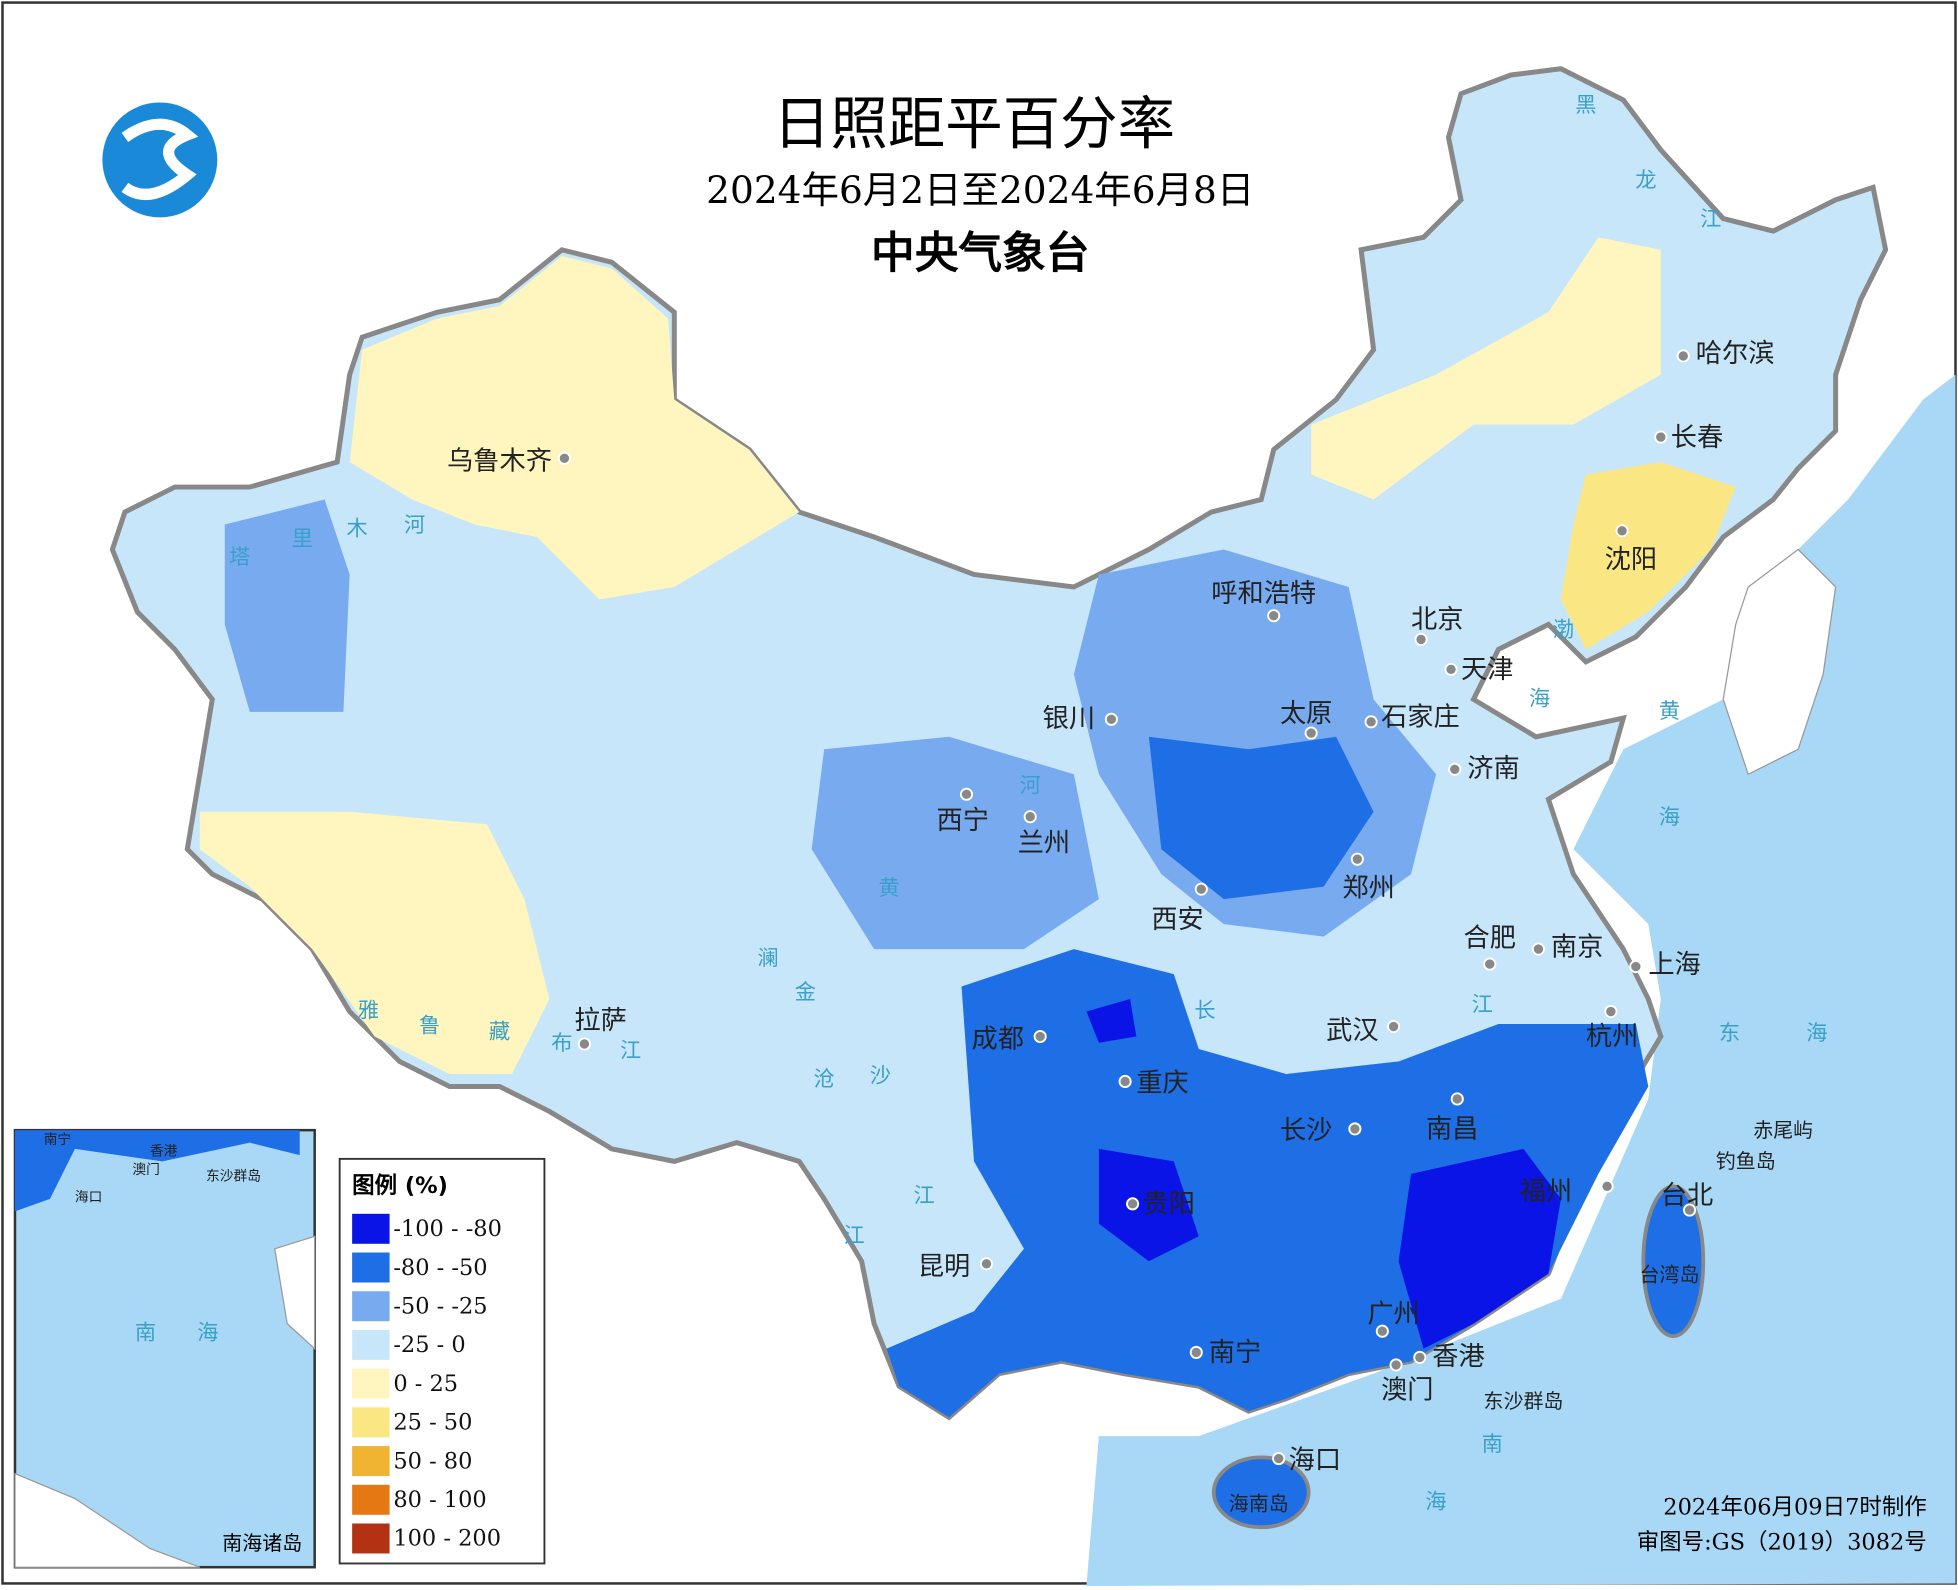 This screenshot has width=1958, height=1590. What do you see at coordinates (1645, 180) in the screenshot?
I see `map-label: 龙` at bounding box center [1645, 180].